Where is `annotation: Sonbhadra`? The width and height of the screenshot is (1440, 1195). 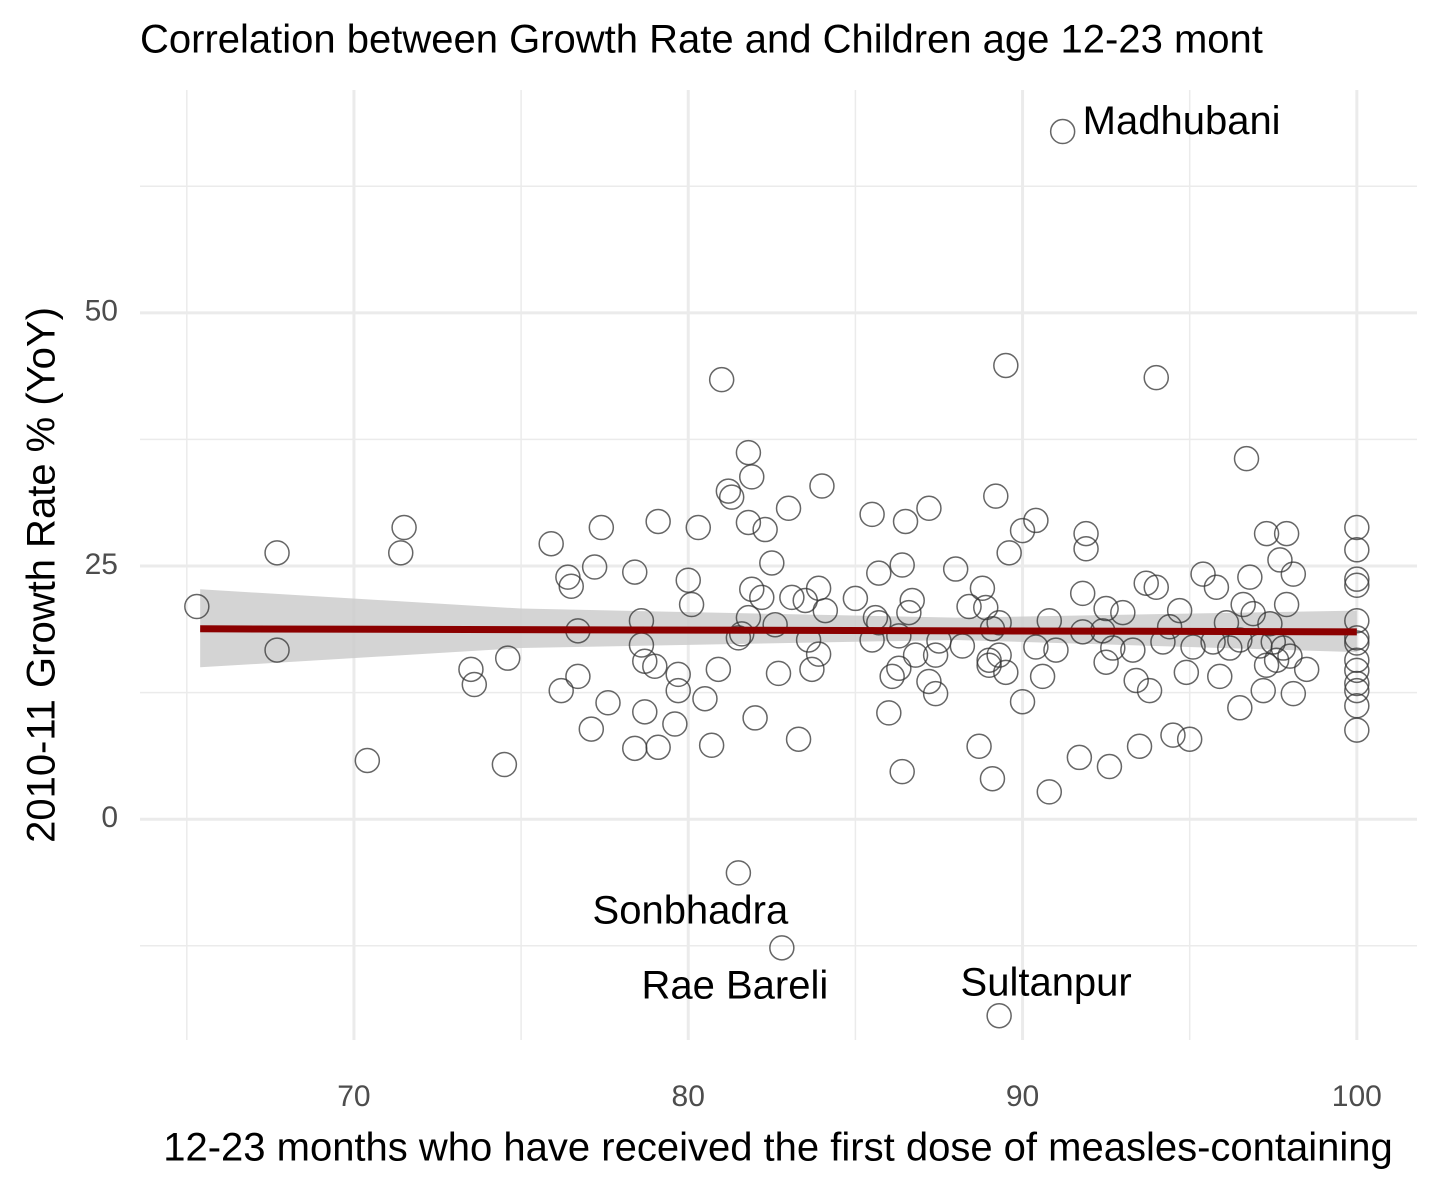
annotation: Sonbhadra is located at coordinates (691, 910).